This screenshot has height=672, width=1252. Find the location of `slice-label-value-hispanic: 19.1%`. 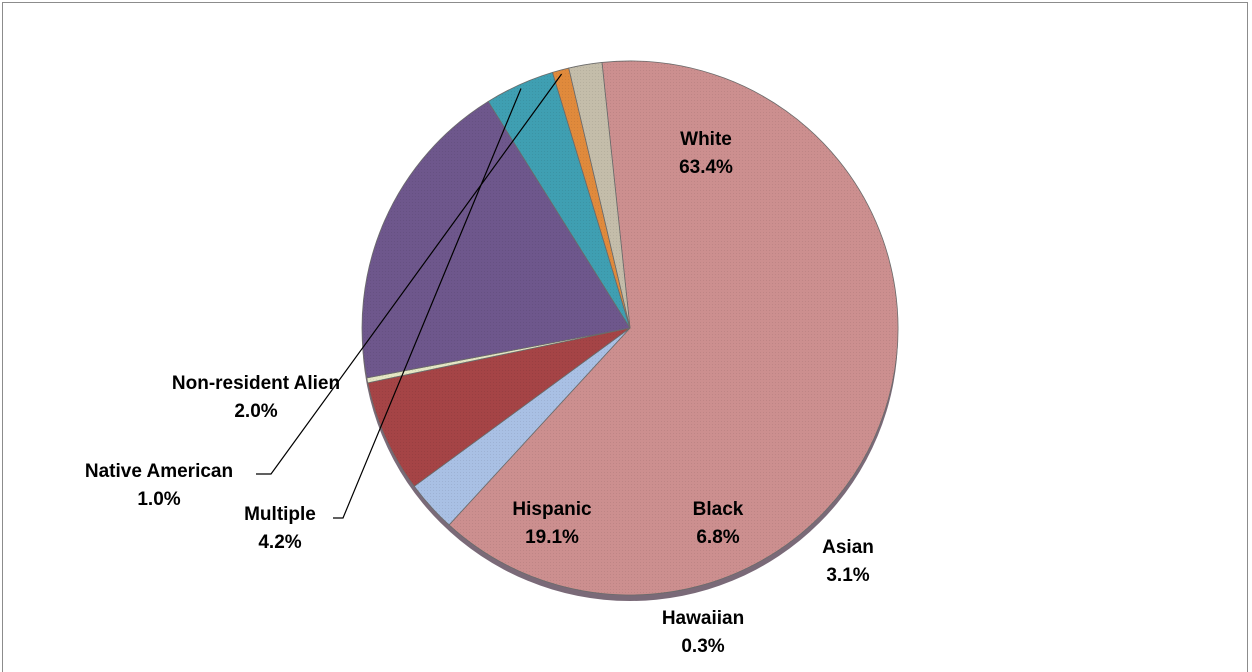

slice-label-value-hispanic: 19.1% is located at coordinates (552, 537).